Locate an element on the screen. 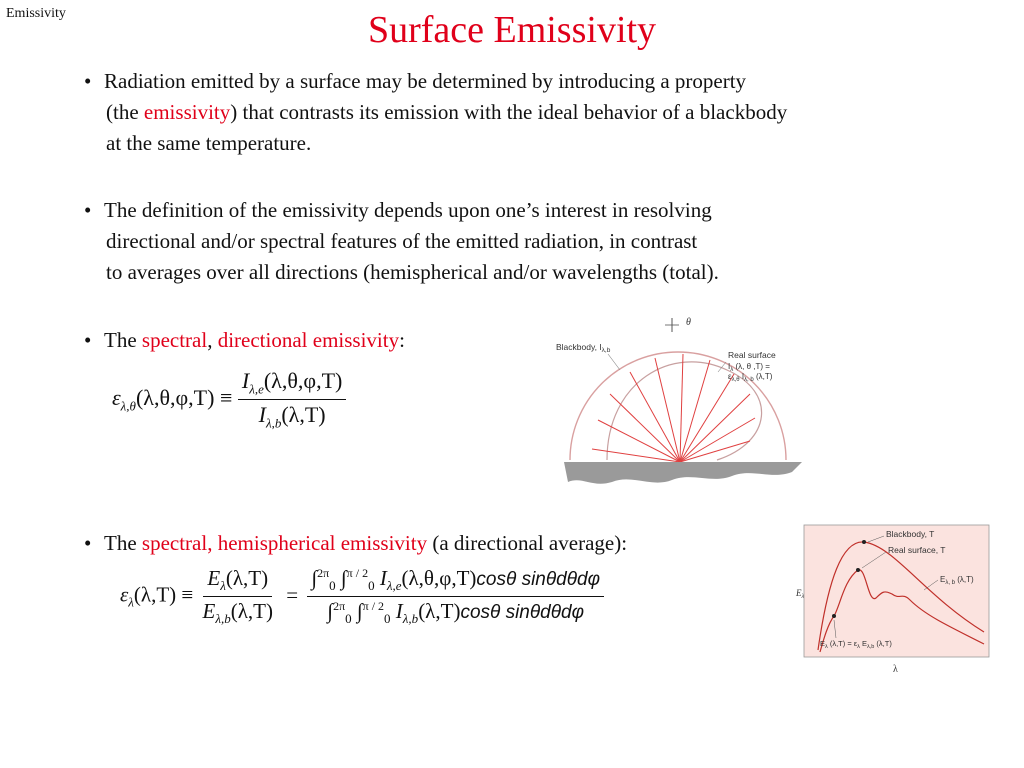 The height and width of the screenshot is (768, 1024). real-surface-lobe-curve is located at coordinates (684, 411).